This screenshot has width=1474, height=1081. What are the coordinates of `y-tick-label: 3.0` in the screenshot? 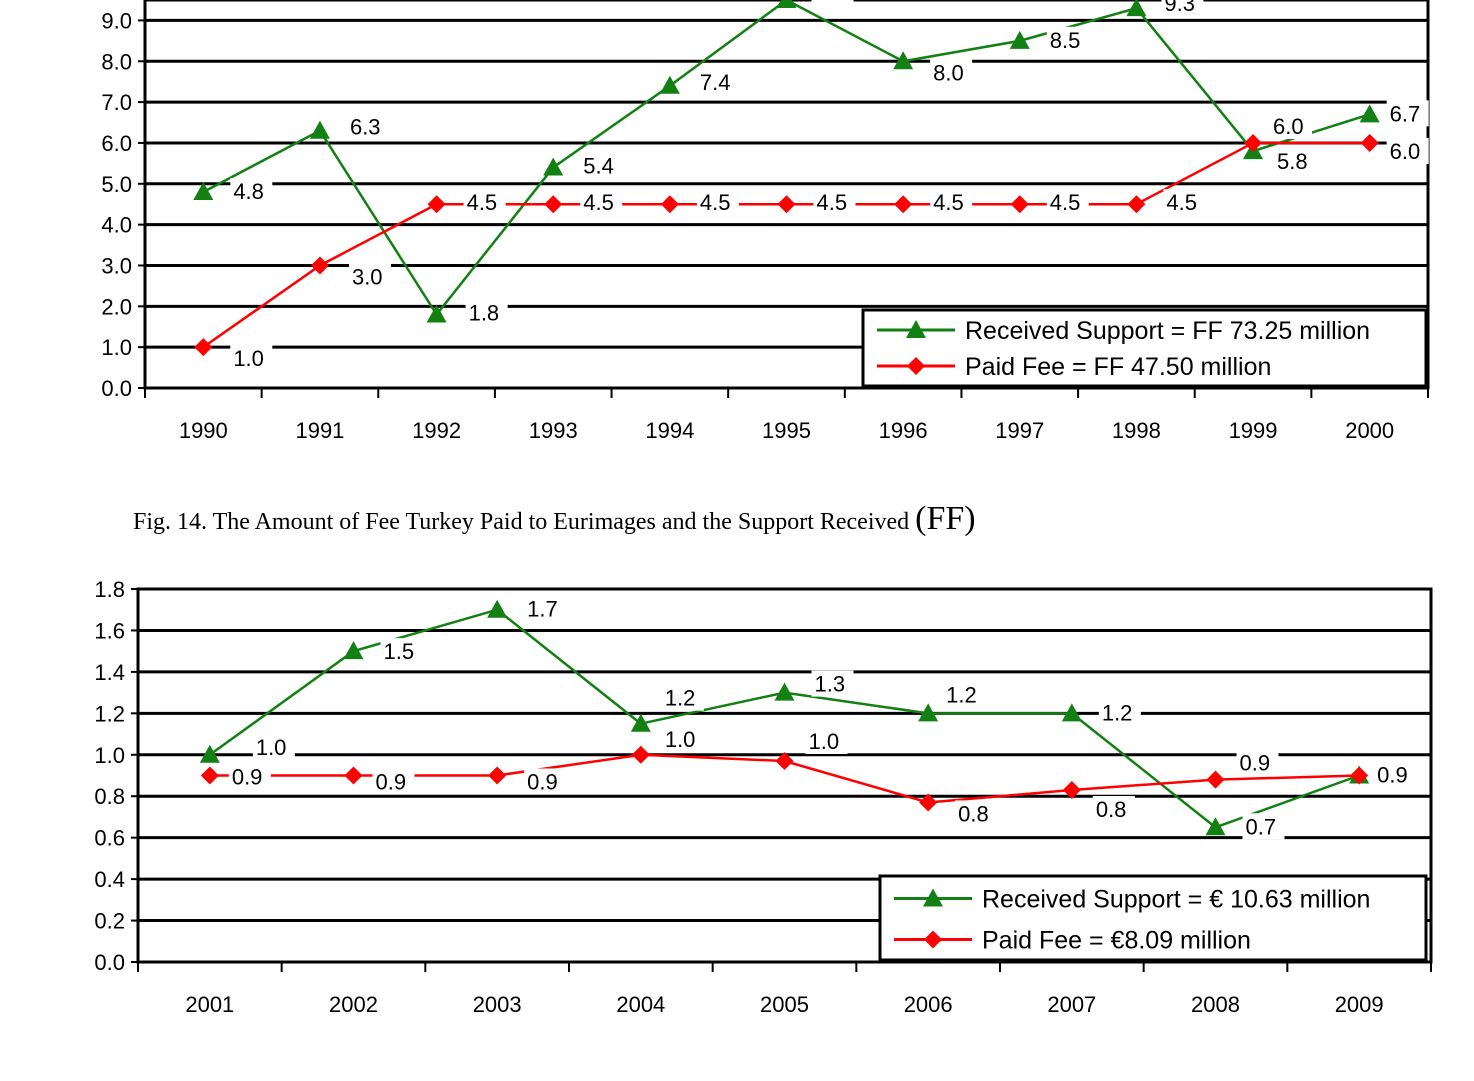 It's located at (116, 265).